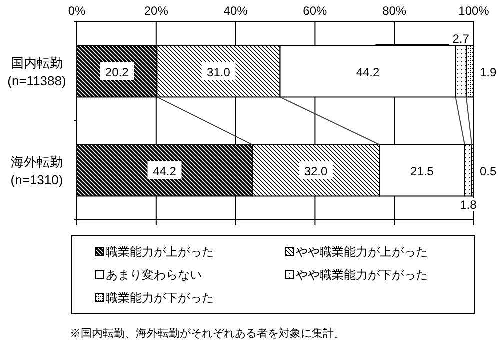  What do you see at coordinates (37, 171) in the screenshot?
I see `y-tick-label: 海外転勤 (n=1310)` at bounding box center [37, 171].